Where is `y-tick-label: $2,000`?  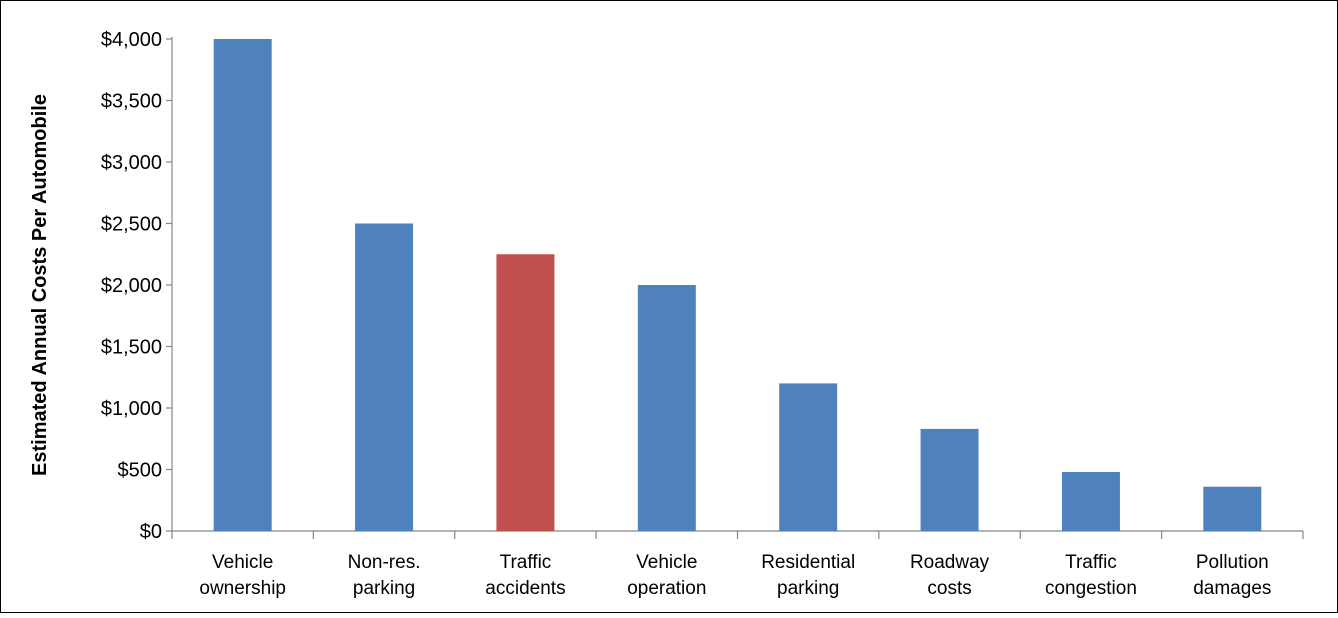 y-tick-label: $2,000 is located at coordinates (131, 286).